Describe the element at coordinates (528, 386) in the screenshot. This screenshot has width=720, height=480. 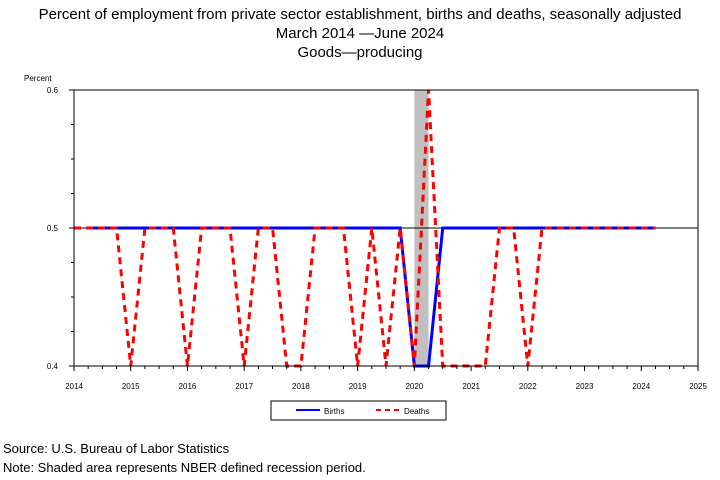
I see `x-tick-label: 2022` at that location.